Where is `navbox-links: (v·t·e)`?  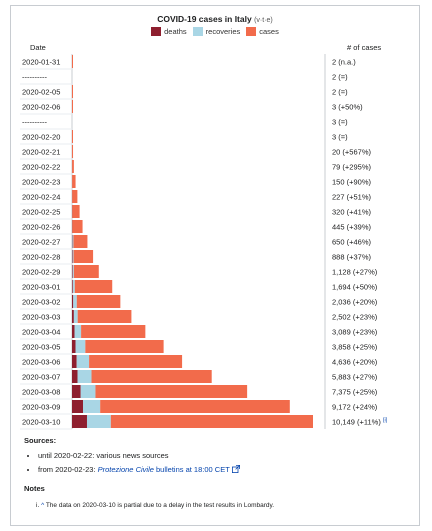 navbox-links: (v·t·e) is located at coordinates (263, 20).